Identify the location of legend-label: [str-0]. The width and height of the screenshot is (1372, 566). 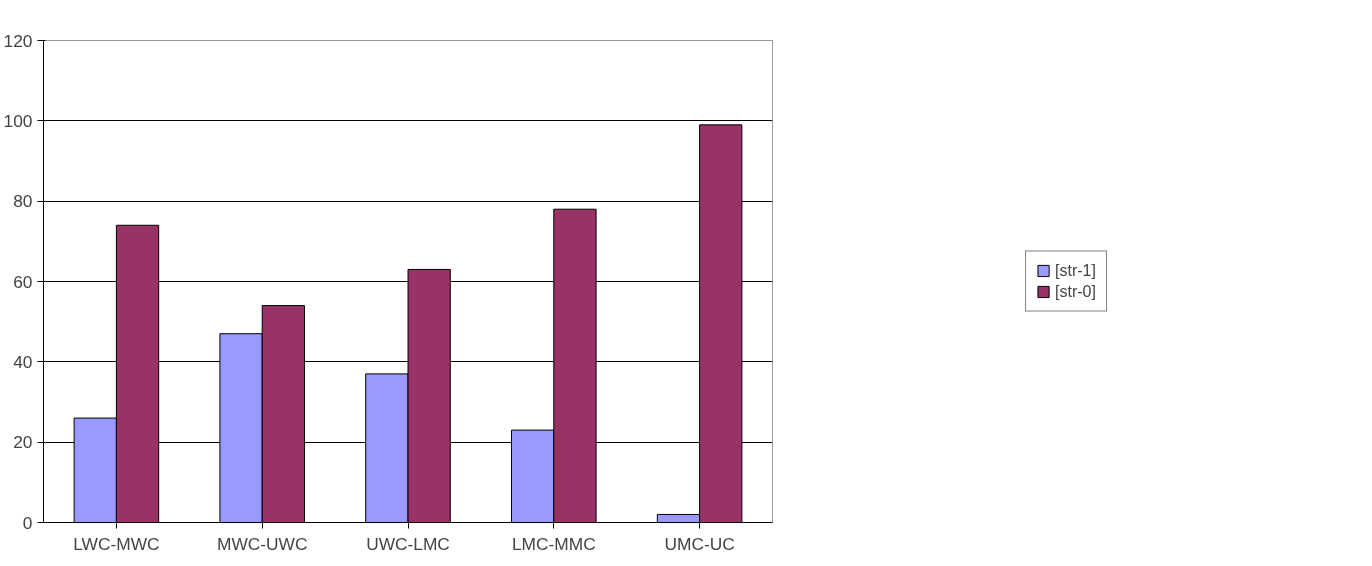
(1075, 291).